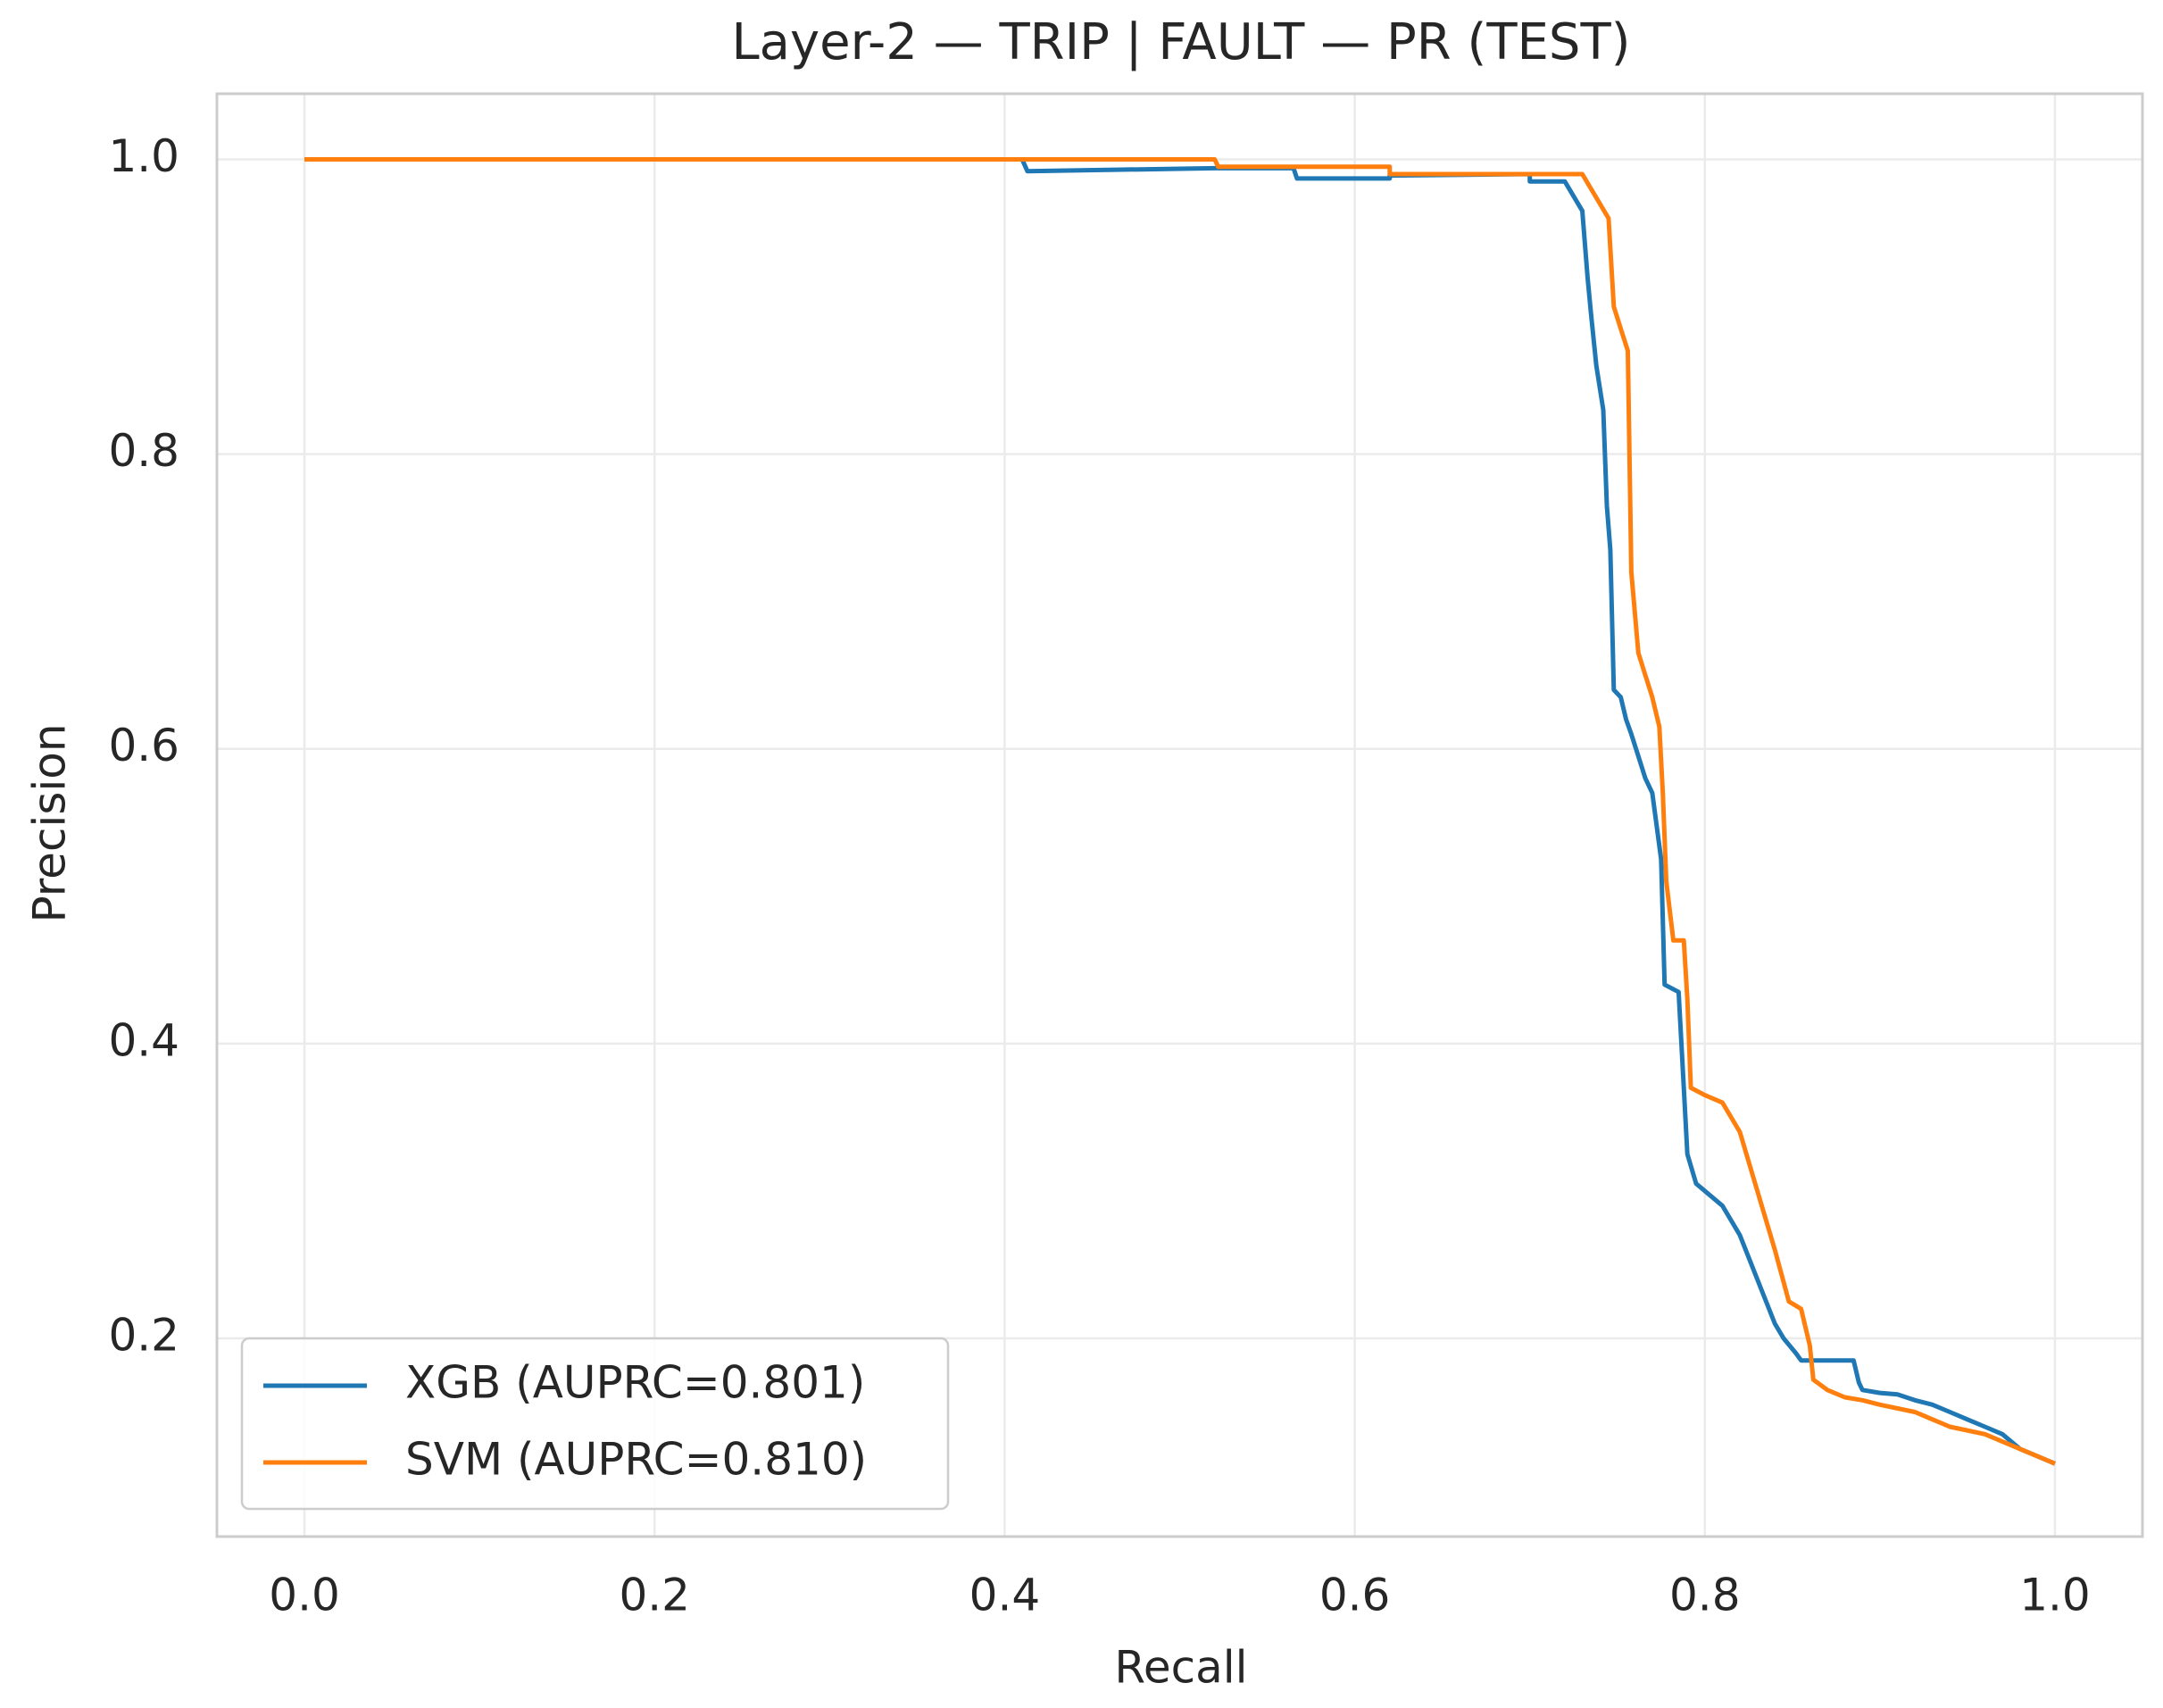  I want to click on y-tick-label: 0.6, so click(143, 745).